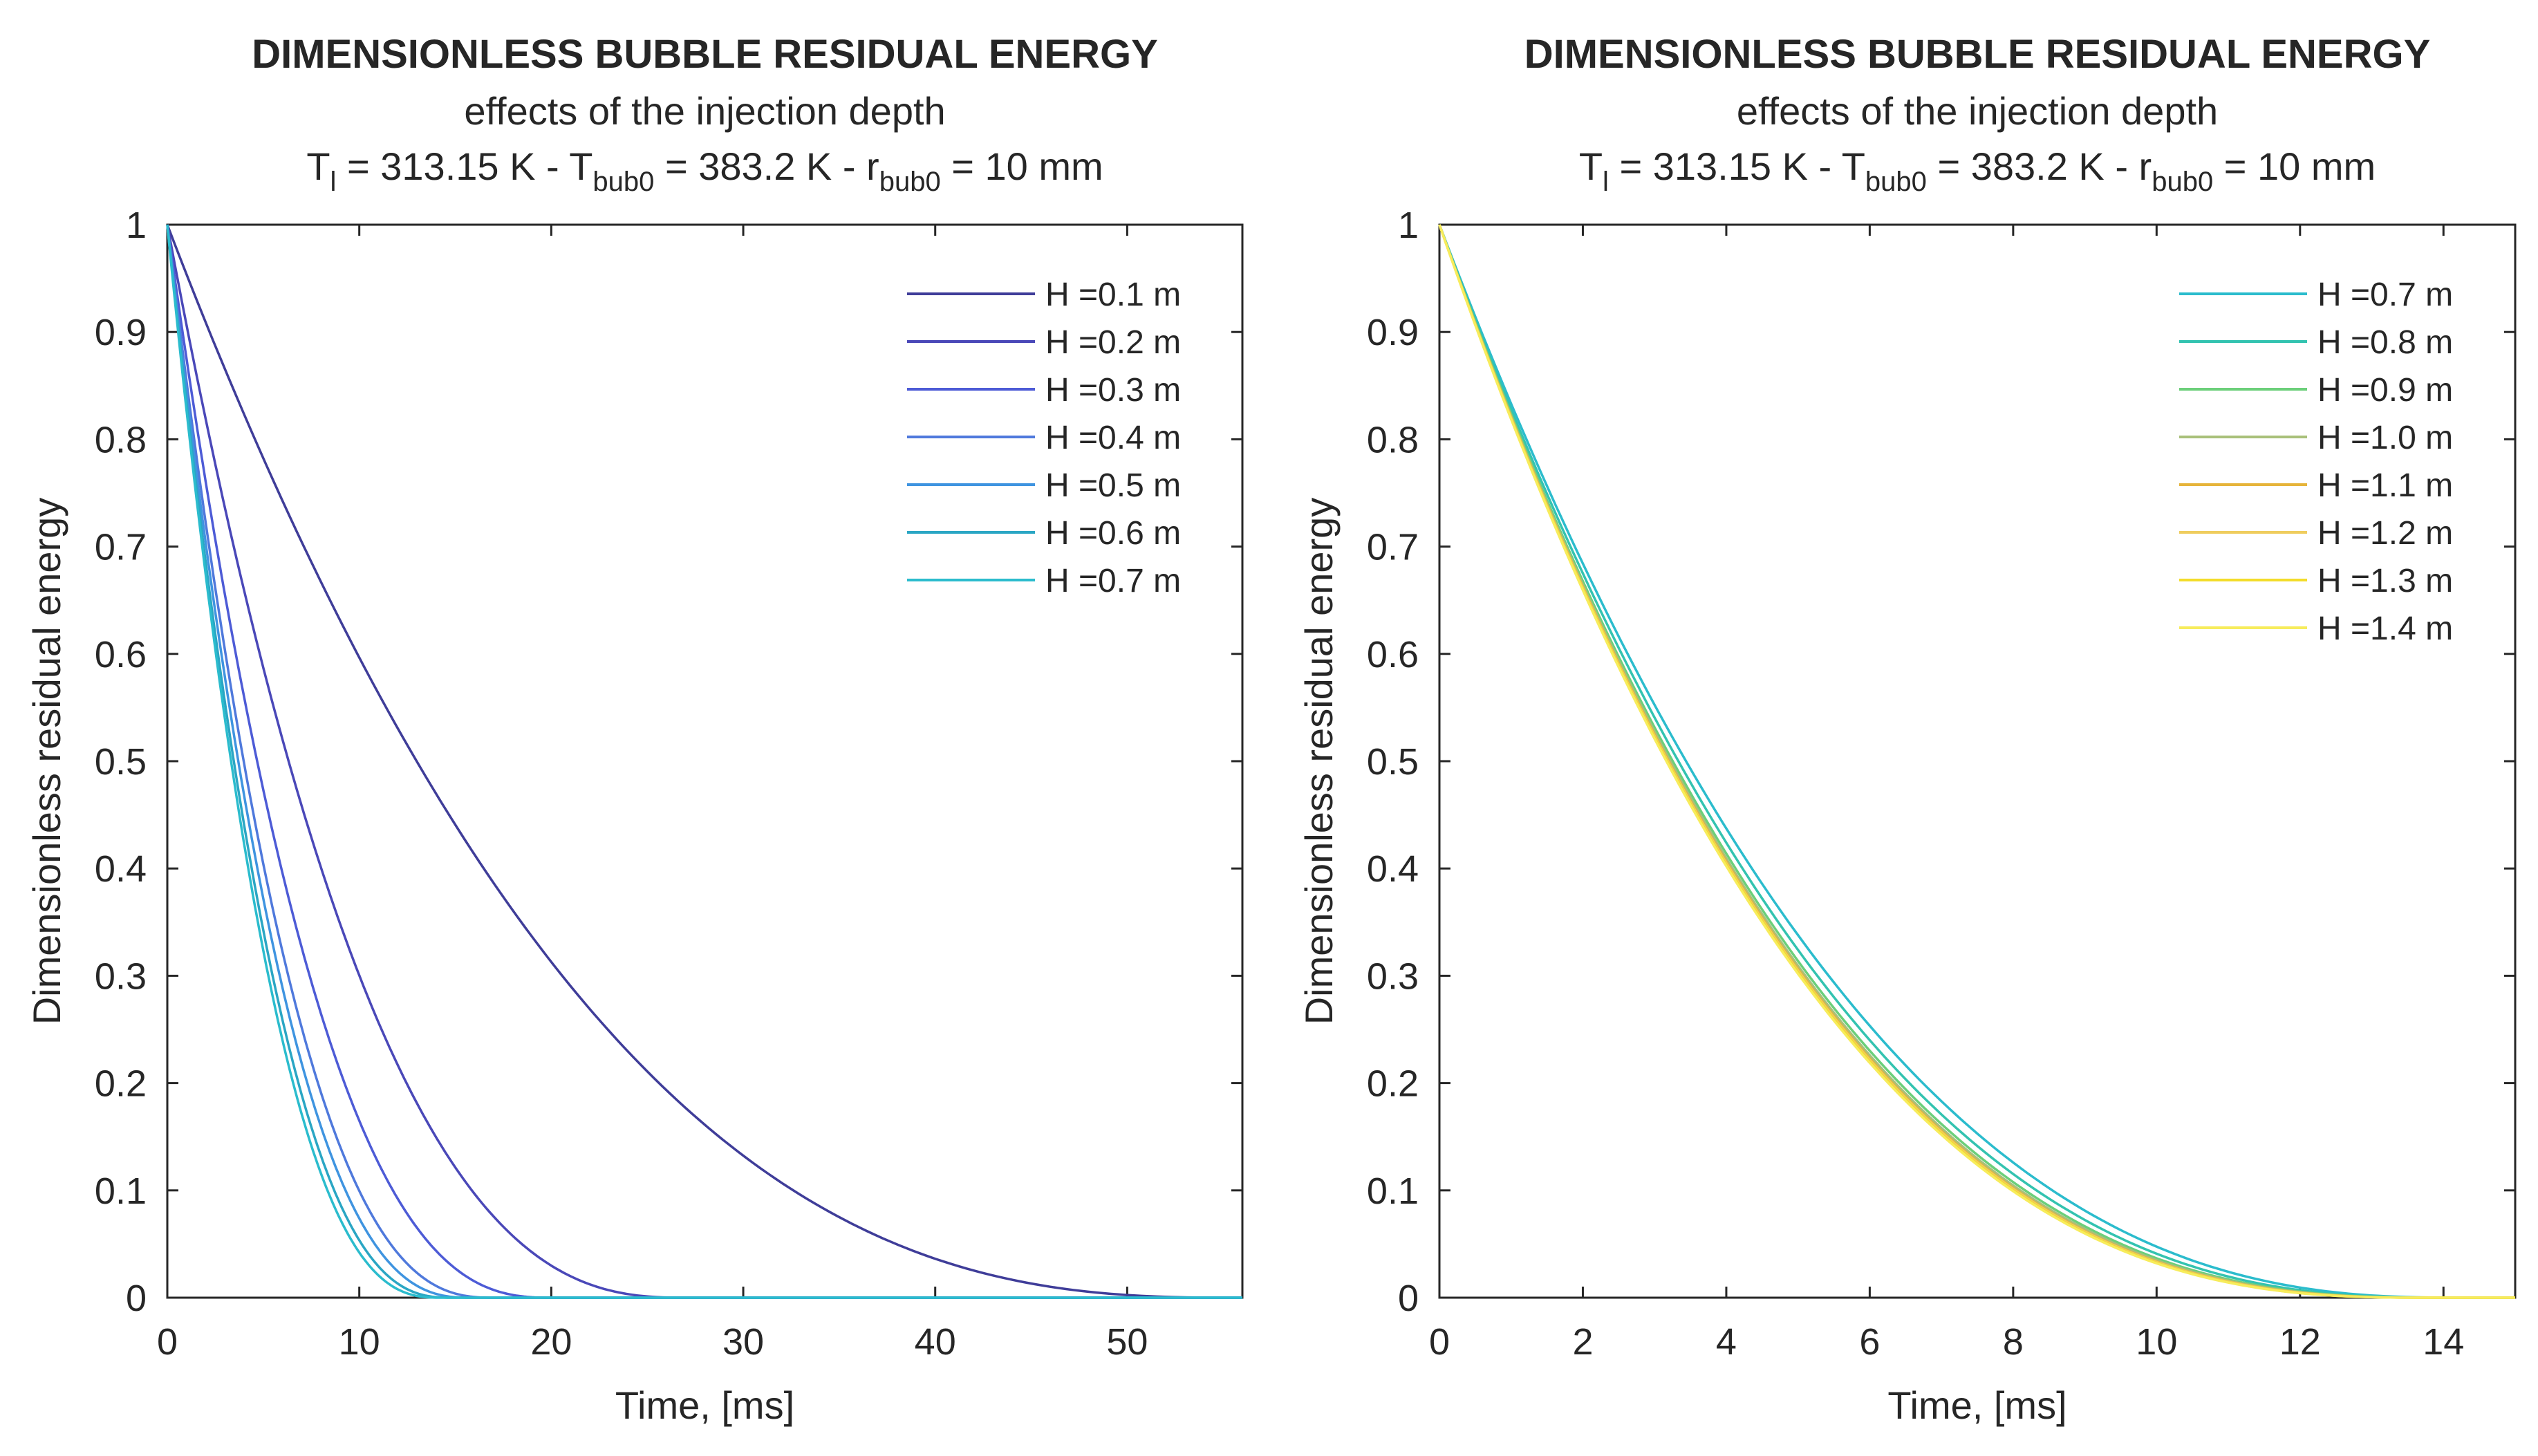 This screenshot has height=1456, width=2538. Describe the element at coordinates (2385, 533) in the screenshot. I see `legend-label: H =1.2 m` at that location.